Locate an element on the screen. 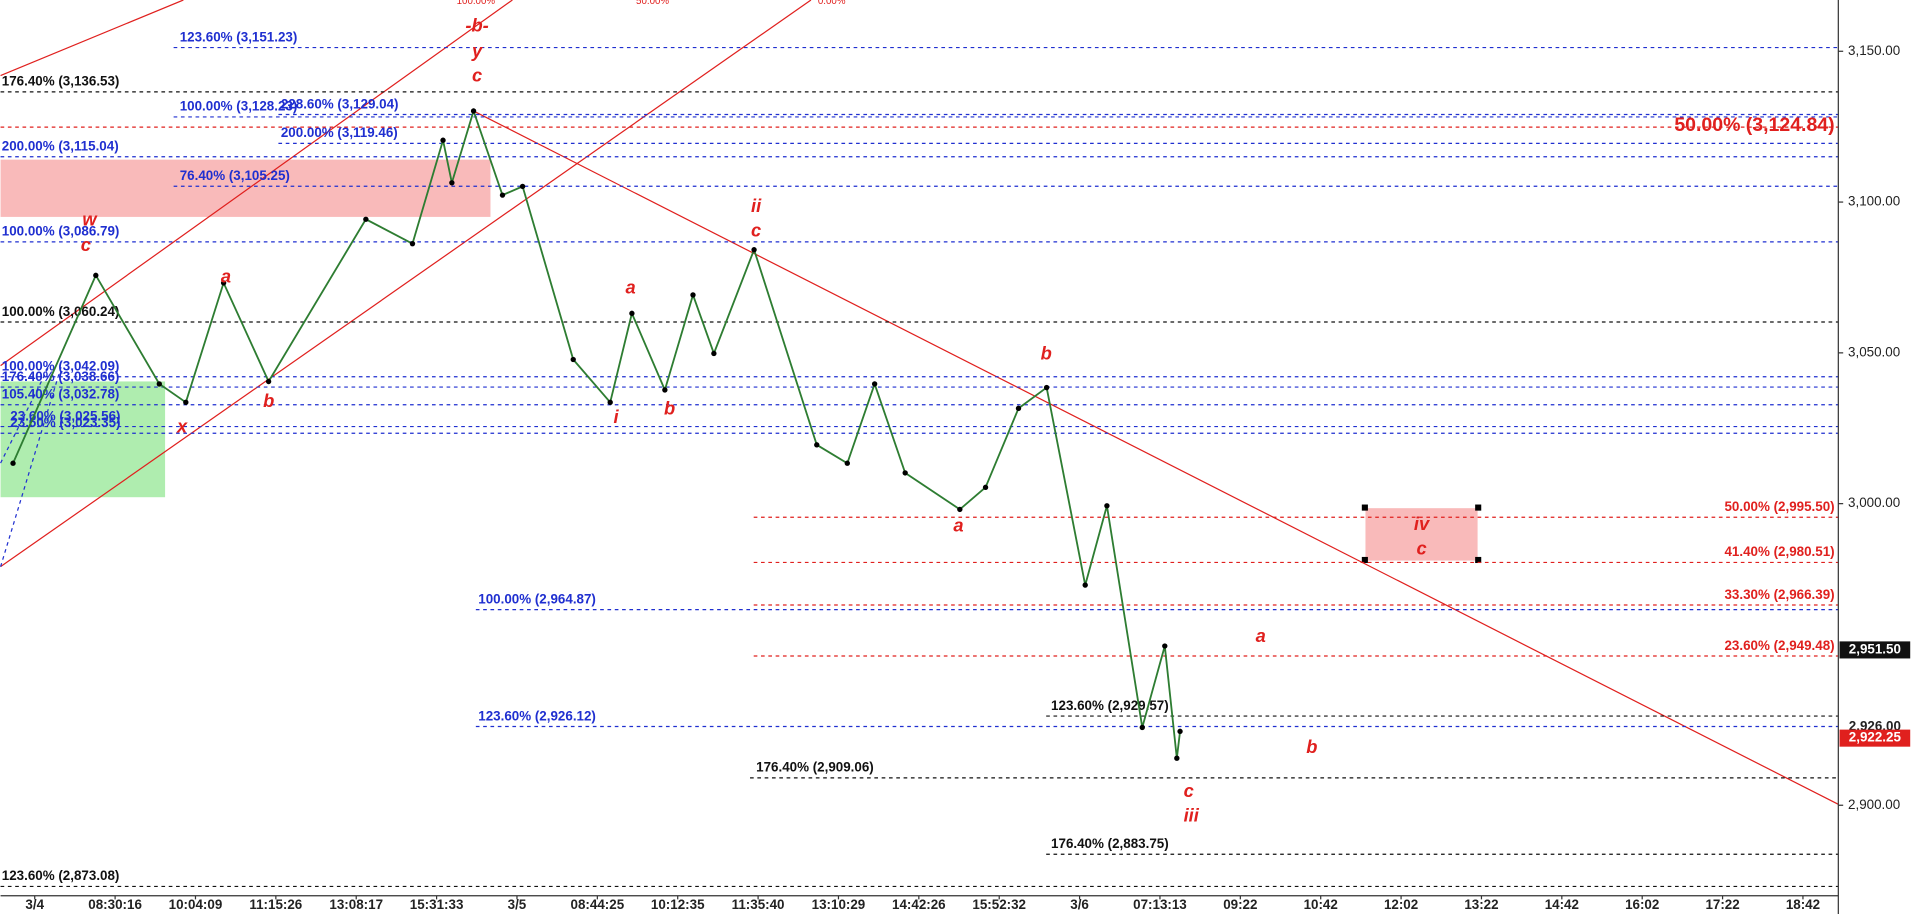 The height and width of the screenshot is (914, 1912). level-label: 176.40% (2,883.75) is located at coordinates (1110, 843).